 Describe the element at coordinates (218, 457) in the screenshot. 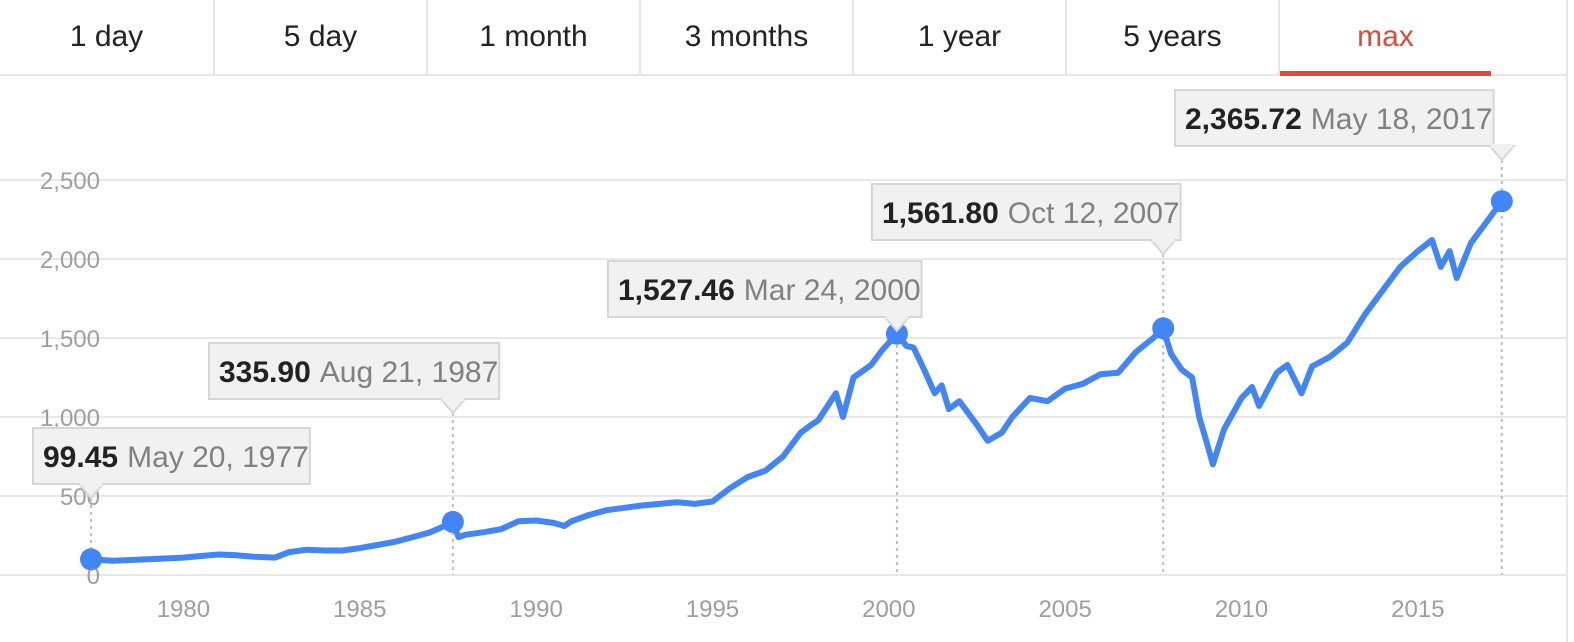

I see `callout-date: May 20, 1977` at that location.